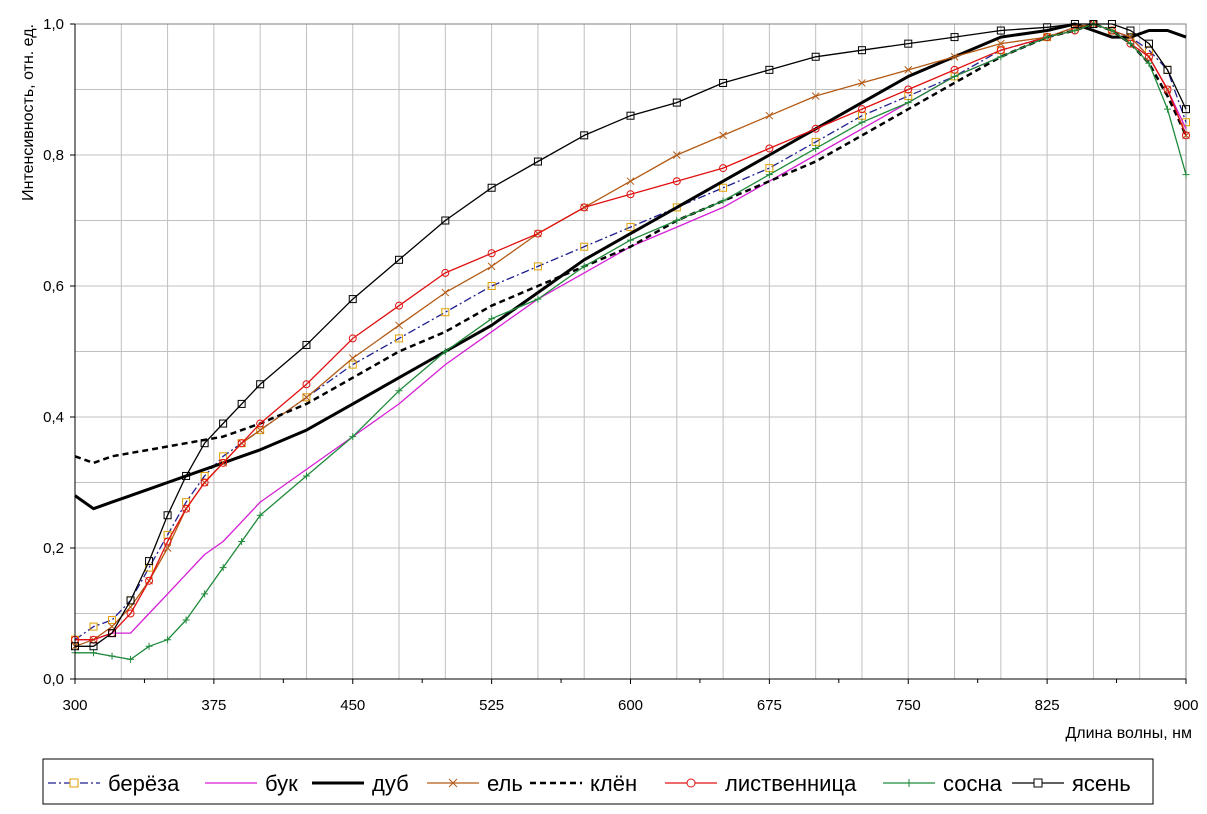 The height and width of the screenshot is (814, 1207). Describe the element at coordinates (1071, 783) in the screenshot. I see `legend-item-ясень: ясень` at that location.